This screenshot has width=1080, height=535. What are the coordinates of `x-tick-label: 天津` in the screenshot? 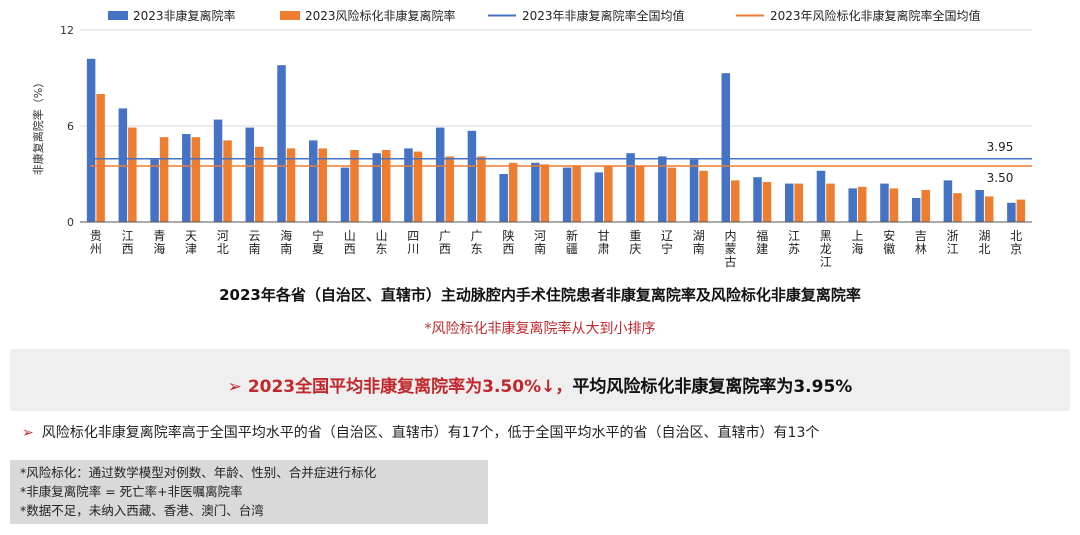 It's located at (191, 242).